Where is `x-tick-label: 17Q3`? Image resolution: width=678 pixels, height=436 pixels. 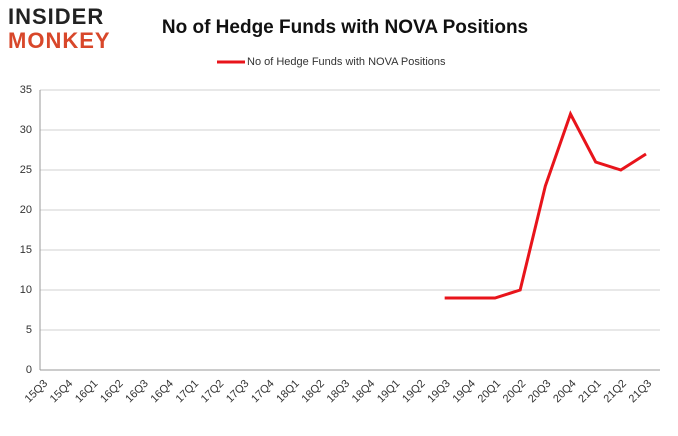 x-tick-label: 17Q3 is located at coordinates (238, 392).